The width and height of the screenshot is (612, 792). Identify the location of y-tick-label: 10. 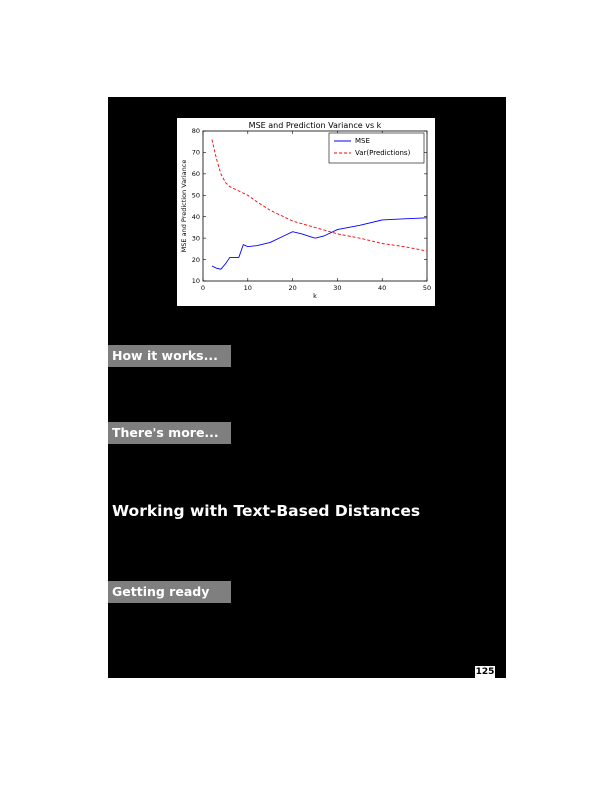
(196, 281).